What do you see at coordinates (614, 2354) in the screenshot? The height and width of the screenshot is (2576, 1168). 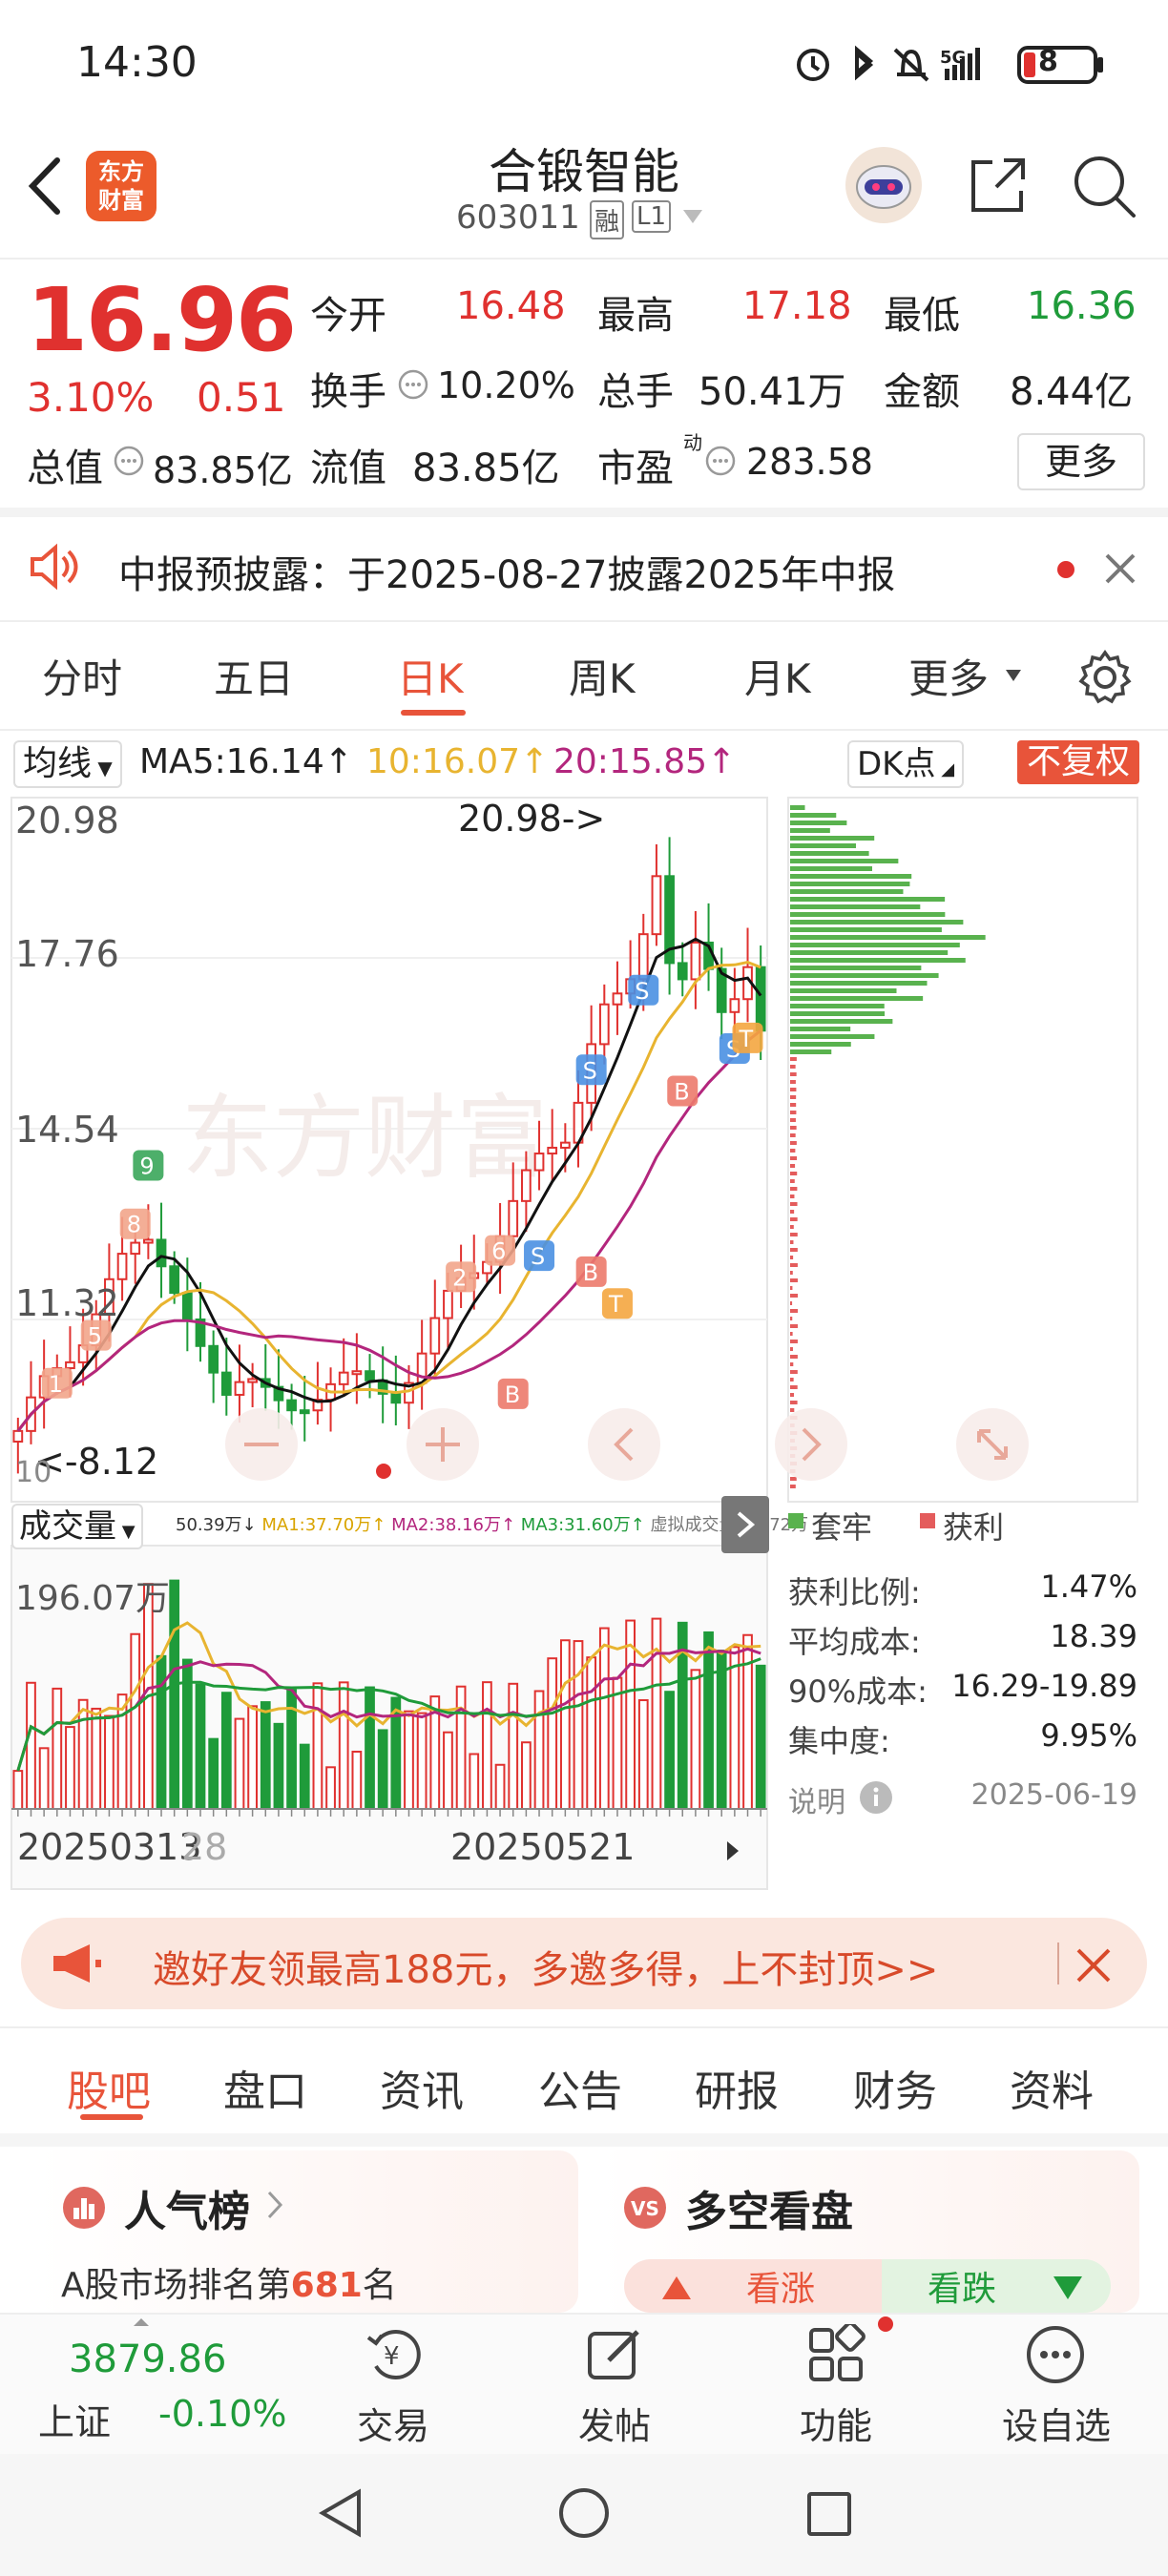 I see `post-icon` at bounding box center [614, 2354].